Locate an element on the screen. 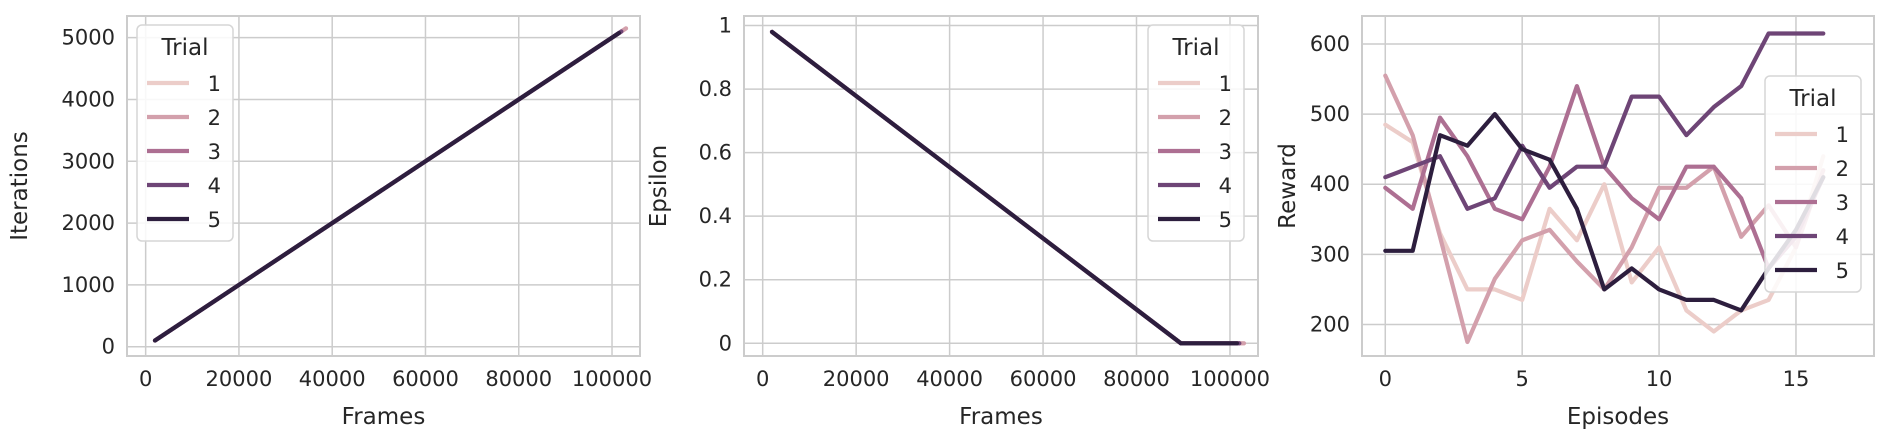 This screenshot has width=1884, height=445. y-tick-label: 400 is located at coordinates (1330, 184).